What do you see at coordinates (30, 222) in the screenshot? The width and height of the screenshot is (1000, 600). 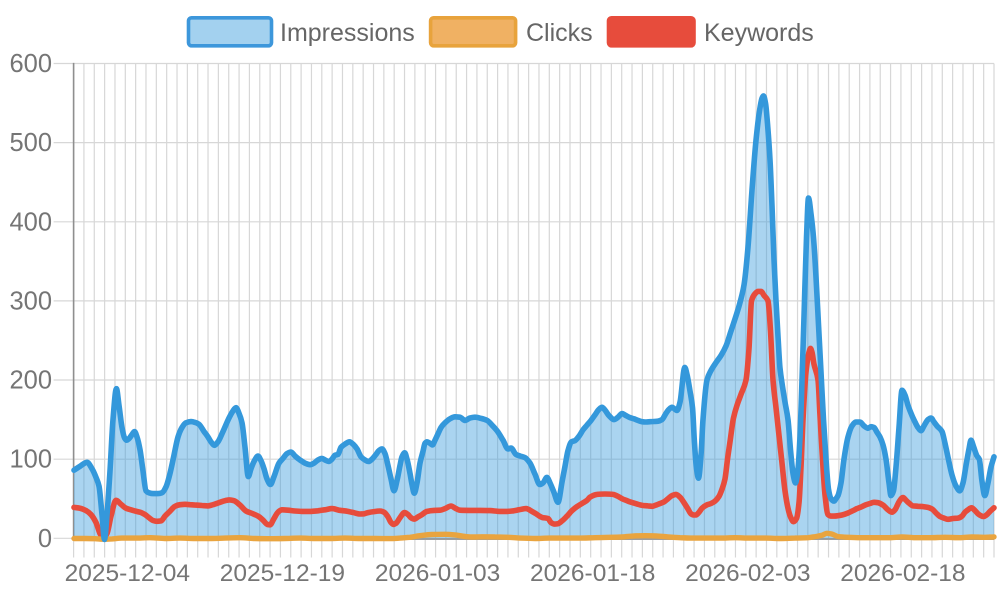 I see `svg-text: 400` at bounding box center [30, 222].